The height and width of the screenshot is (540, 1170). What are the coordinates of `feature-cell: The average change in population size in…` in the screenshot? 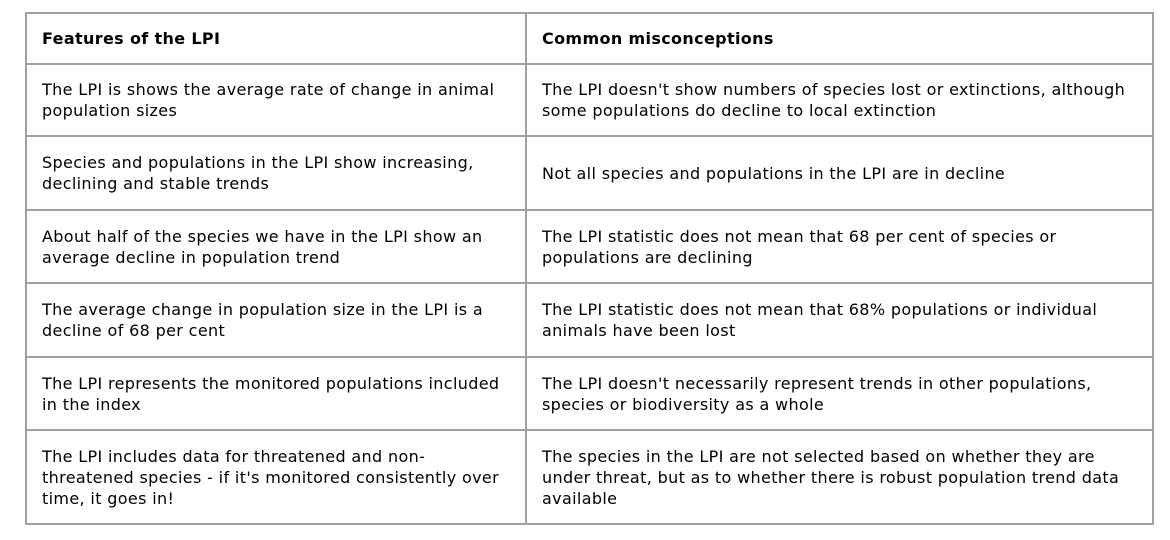 It's located at (276, 320).